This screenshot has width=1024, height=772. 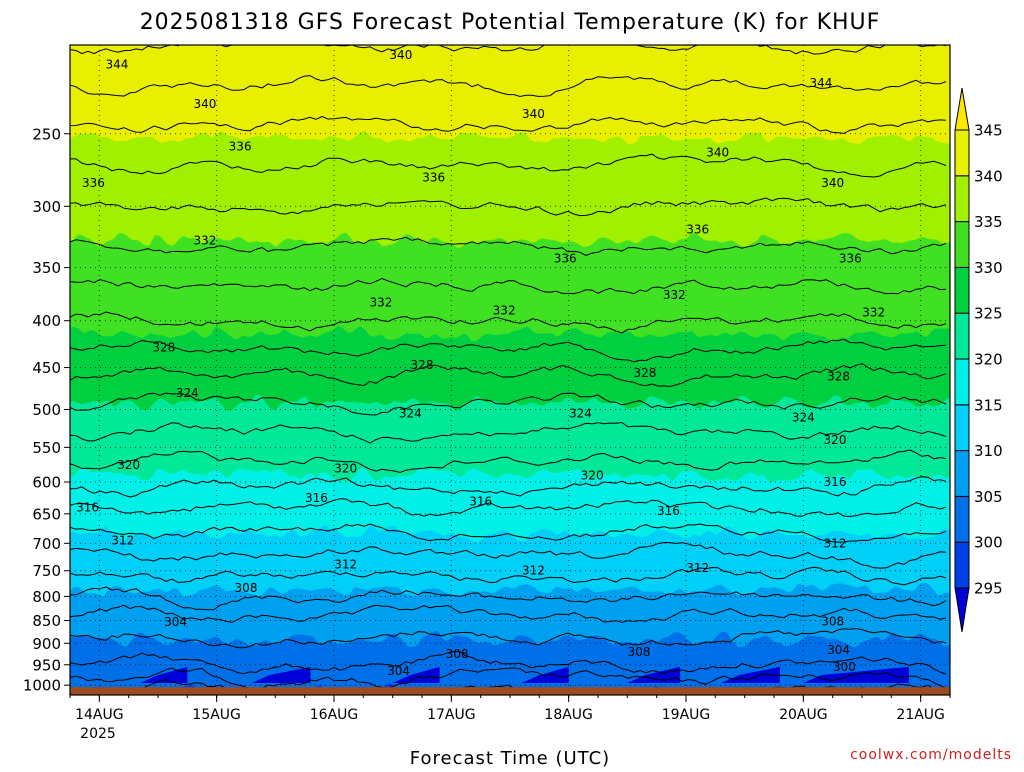 I want to click on theta-band, so click(x=510, y=711).